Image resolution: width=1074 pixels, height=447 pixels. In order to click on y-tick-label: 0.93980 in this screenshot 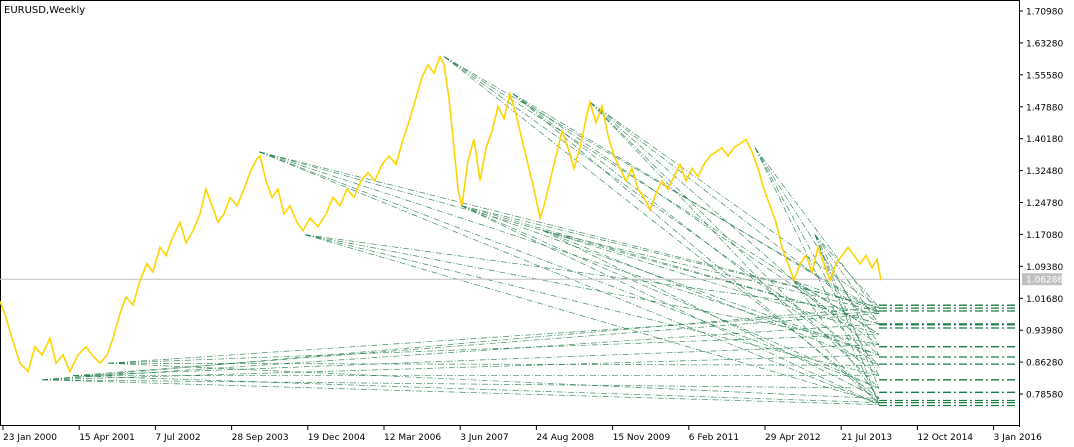, I will do `click(1044, 332)`.